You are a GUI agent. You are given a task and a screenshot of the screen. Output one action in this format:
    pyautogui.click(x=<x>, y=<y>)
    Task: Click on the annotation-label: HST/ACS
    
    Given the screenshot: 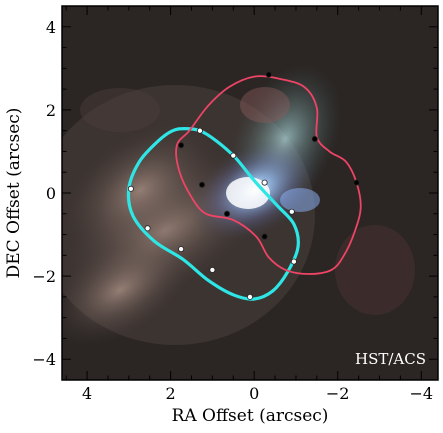 What is the action you would take?
    pyautogui.click(x=390, y=359)
    